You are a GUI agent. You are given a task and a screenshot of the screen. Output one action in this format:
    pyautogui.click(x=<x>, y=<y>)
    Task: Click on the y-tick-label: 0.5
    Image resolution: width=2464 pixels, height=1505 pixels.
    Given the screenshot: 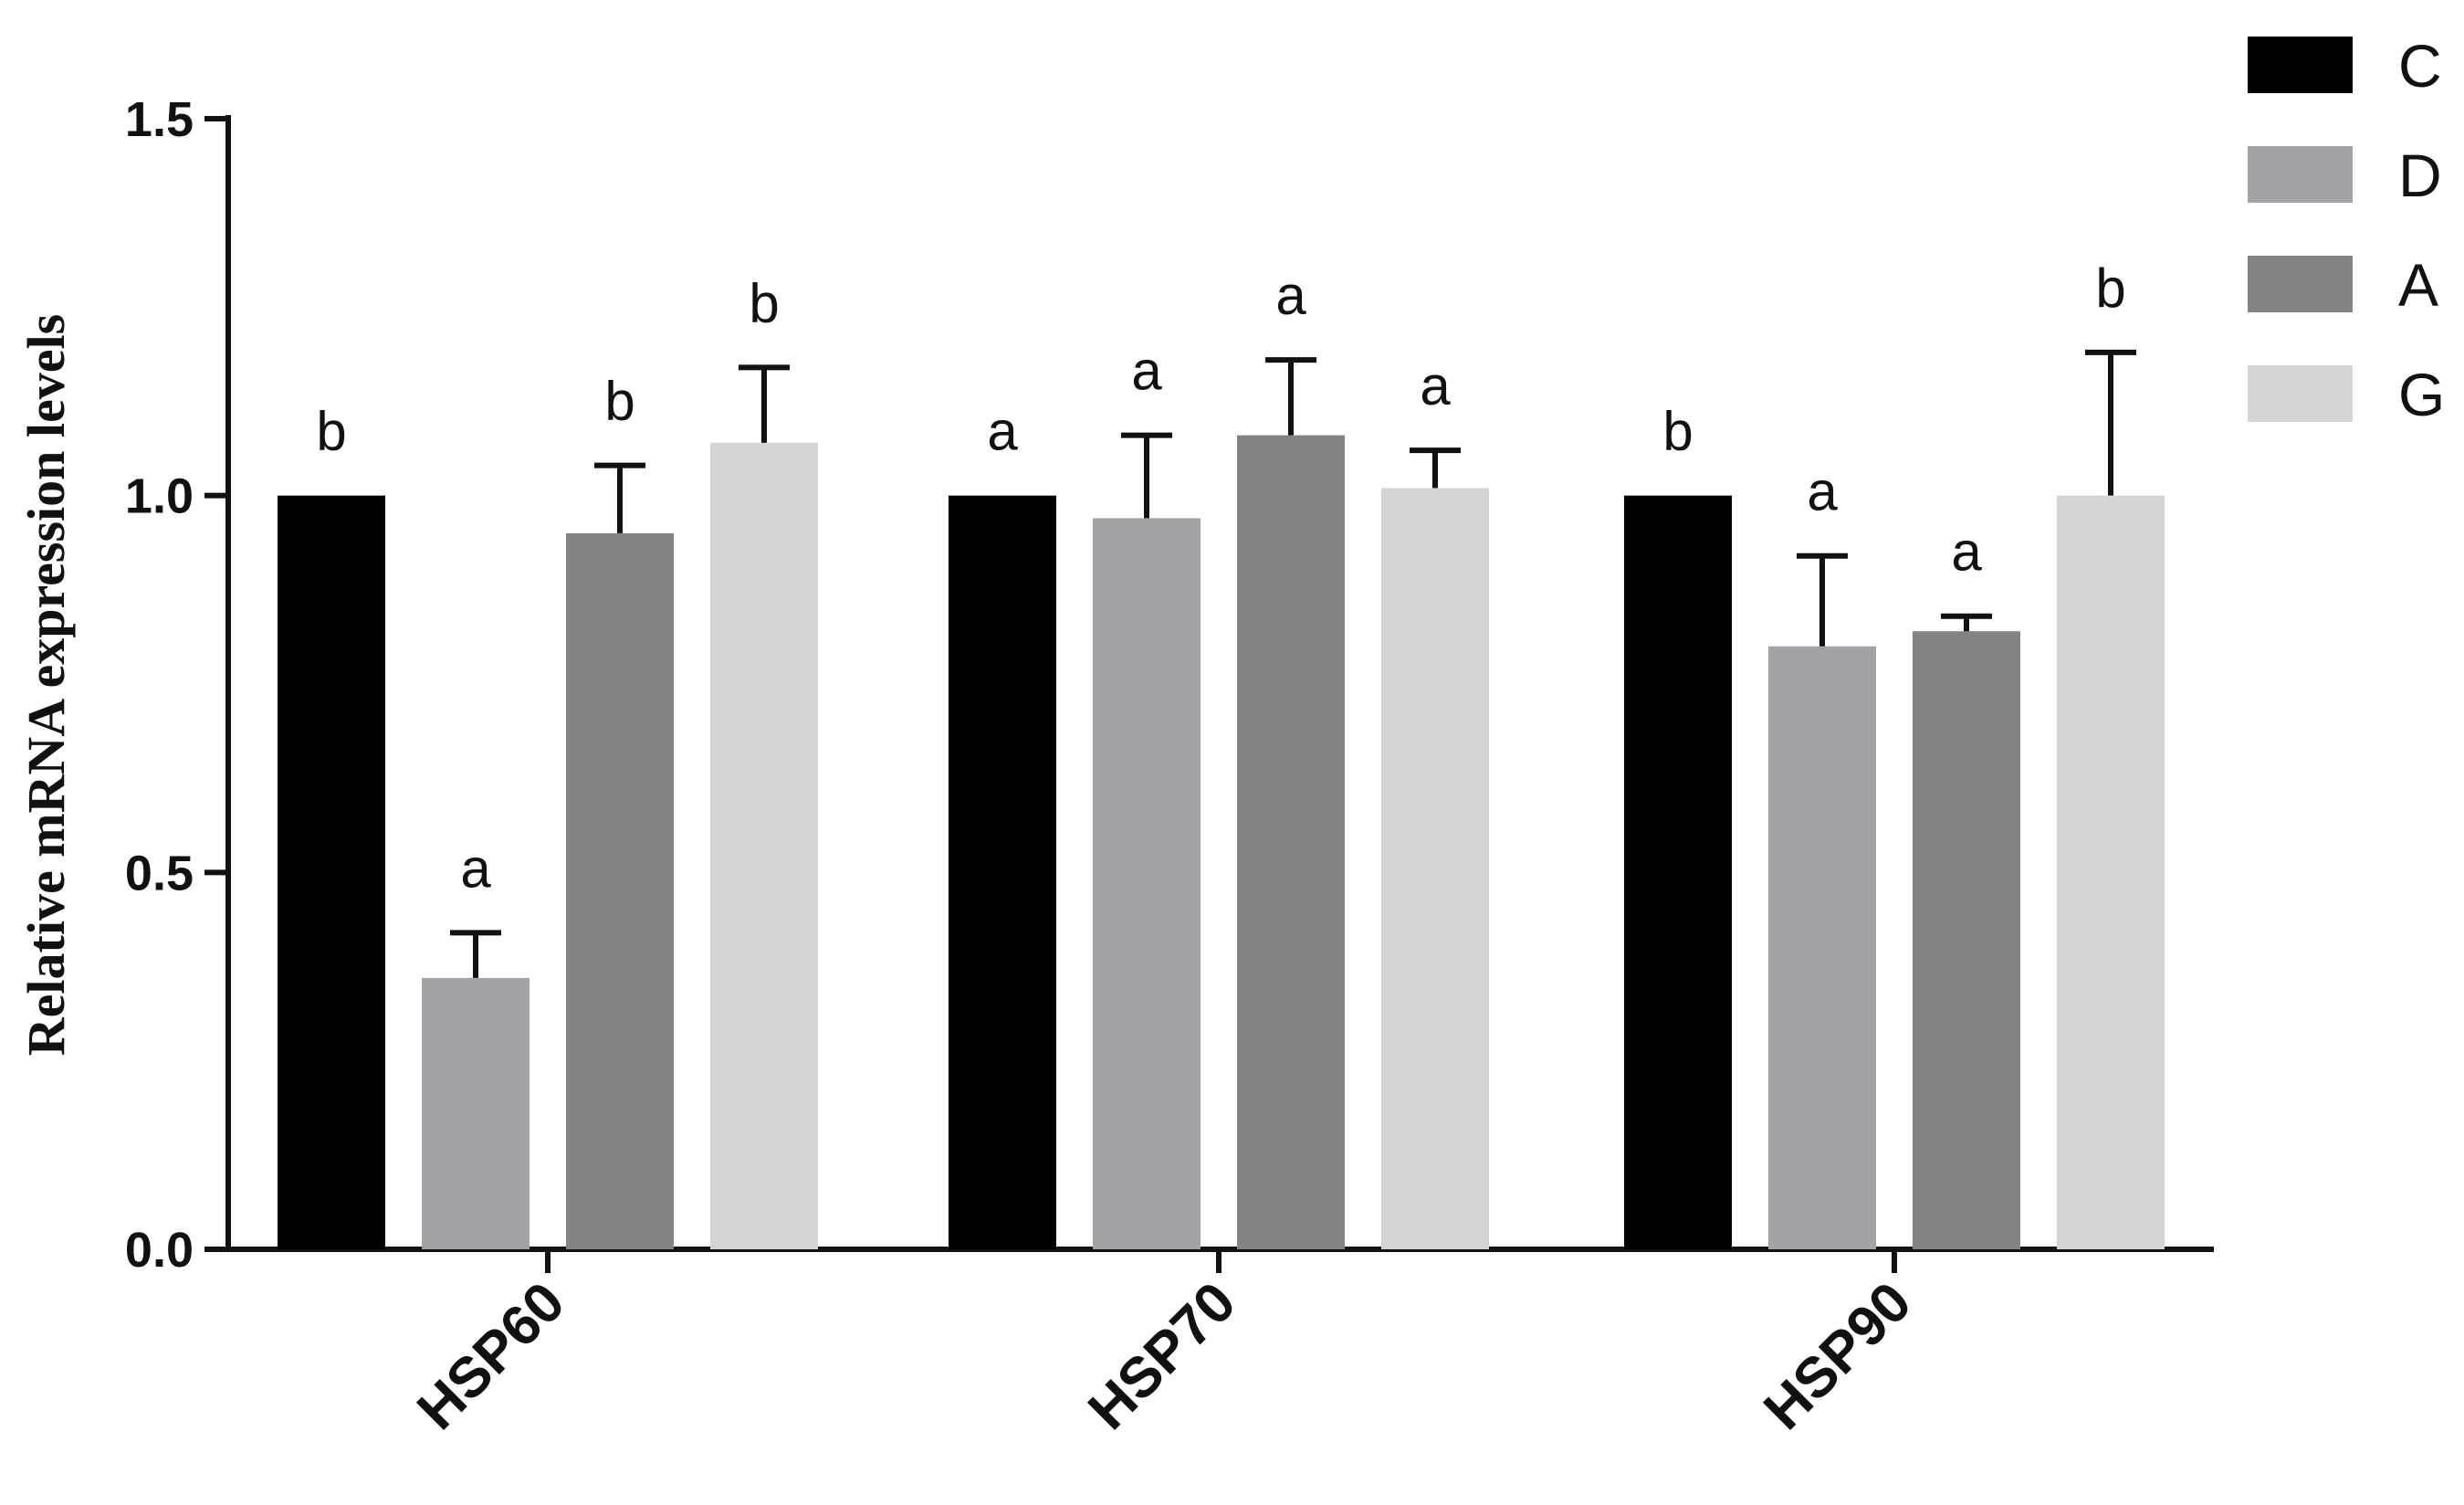 What is the action you would take?
    pyautogui.click(x=160, y=873)
    